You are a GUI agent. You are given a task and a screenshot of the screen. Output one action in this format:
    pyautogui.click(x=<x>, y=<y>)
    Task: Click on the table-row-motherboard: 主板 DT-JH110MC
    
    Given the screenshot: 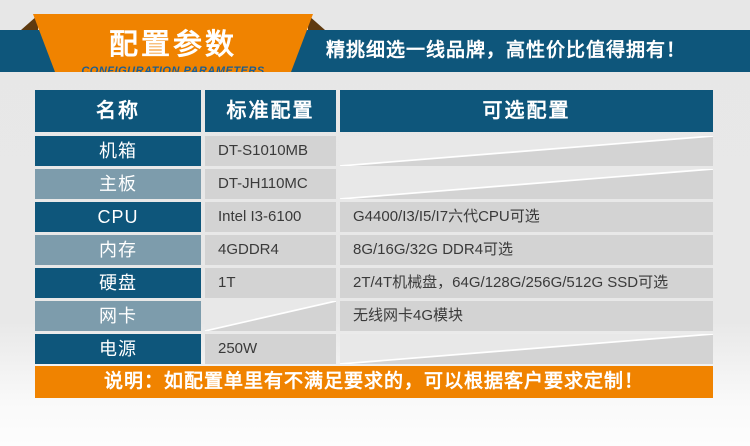 What is the action you would take?
    pyautogui.click(x=374, y=184)
    